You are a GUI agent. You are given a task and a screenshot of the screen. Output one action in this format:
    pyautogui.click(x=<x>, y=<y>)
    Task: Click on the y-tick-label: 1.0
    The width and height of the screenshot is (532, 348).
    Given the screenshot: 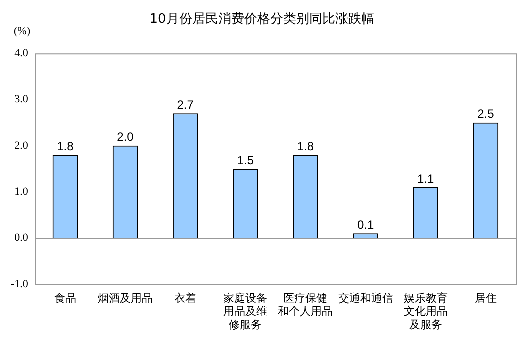 What is the action you would take?
    pyautogui.click(x=21, y=192)
    